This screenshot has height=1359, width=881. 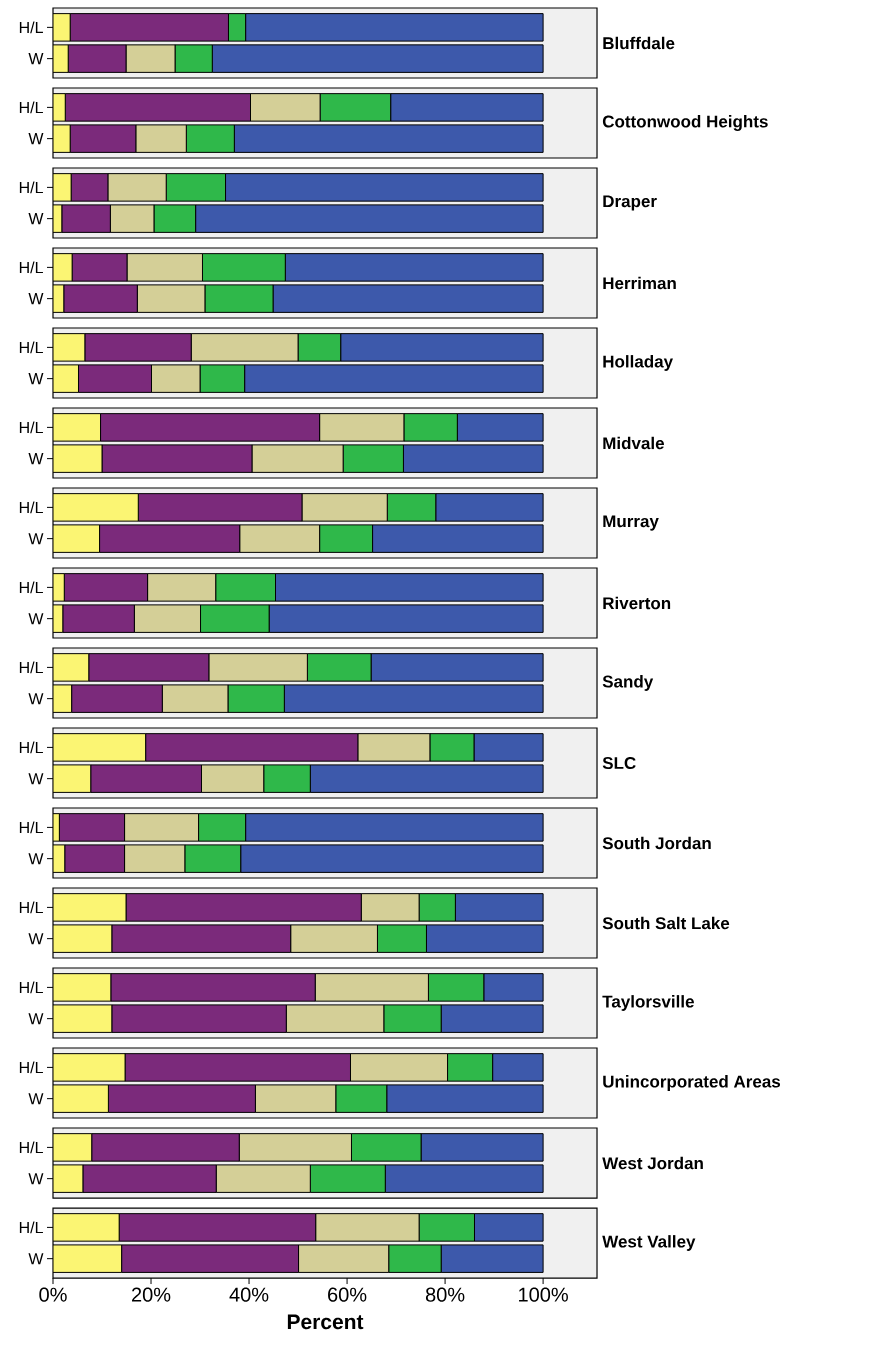 I want to click on x-tick-label: 40%, so click(x=249, y=1294).